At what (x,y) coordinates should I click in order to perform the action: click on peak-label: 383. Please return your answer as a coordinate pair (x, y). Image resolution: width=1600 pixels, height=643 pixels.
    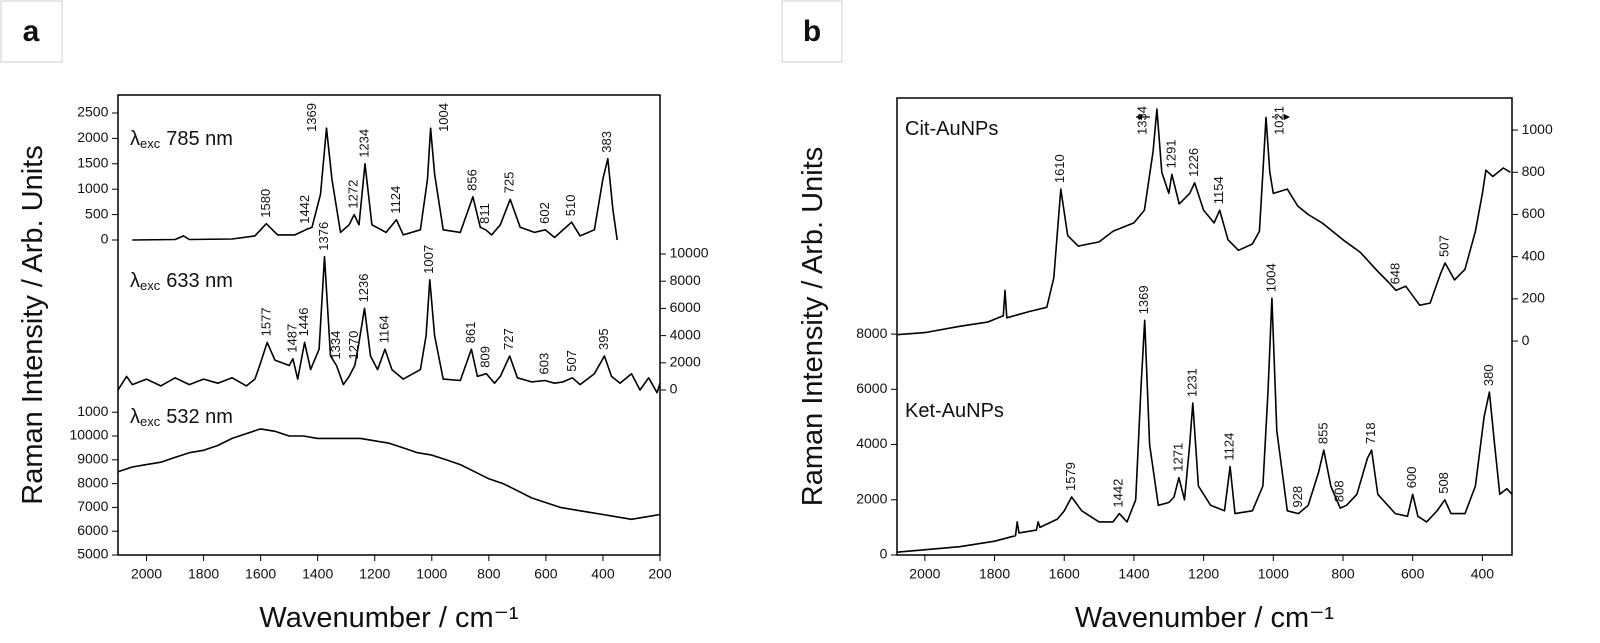
    Looking at the image, I should click on (606, 142).